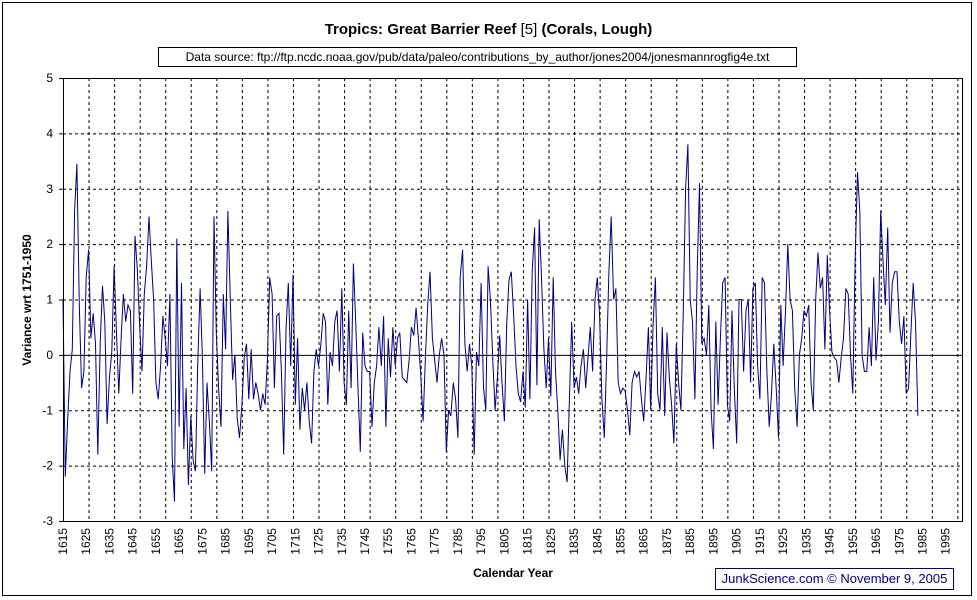 The image size is (977, 600). What do you see at coordinates (481, 541) in the screenshot?
I see `x-tick-label: 1795` at bounding box center [481, 541].